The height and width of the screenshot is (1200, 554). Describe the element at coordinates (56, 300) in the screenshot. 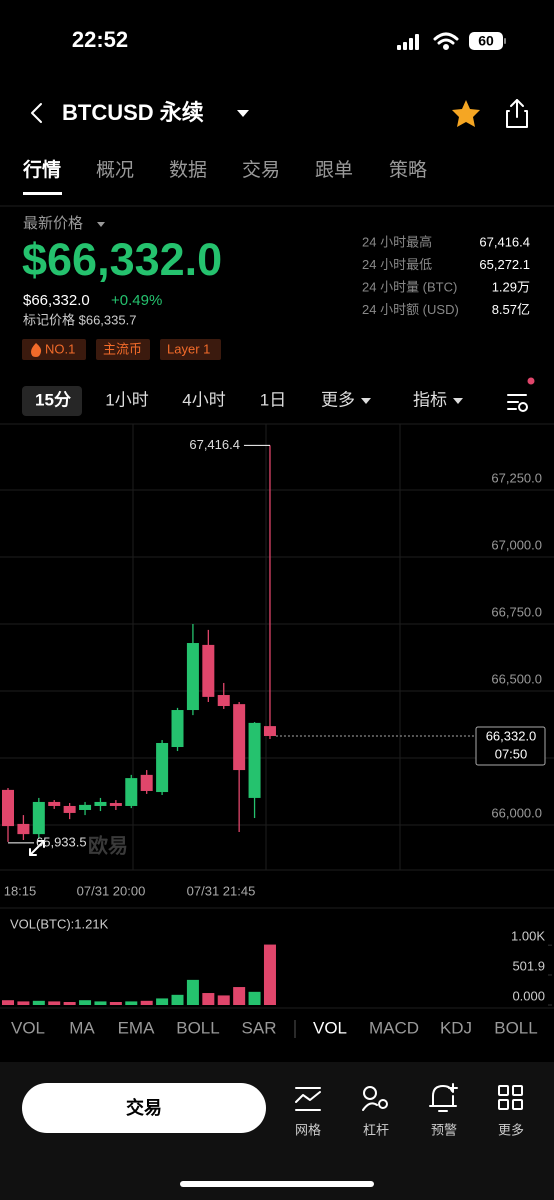

I see `usd-price: $66,332.0` at that location.